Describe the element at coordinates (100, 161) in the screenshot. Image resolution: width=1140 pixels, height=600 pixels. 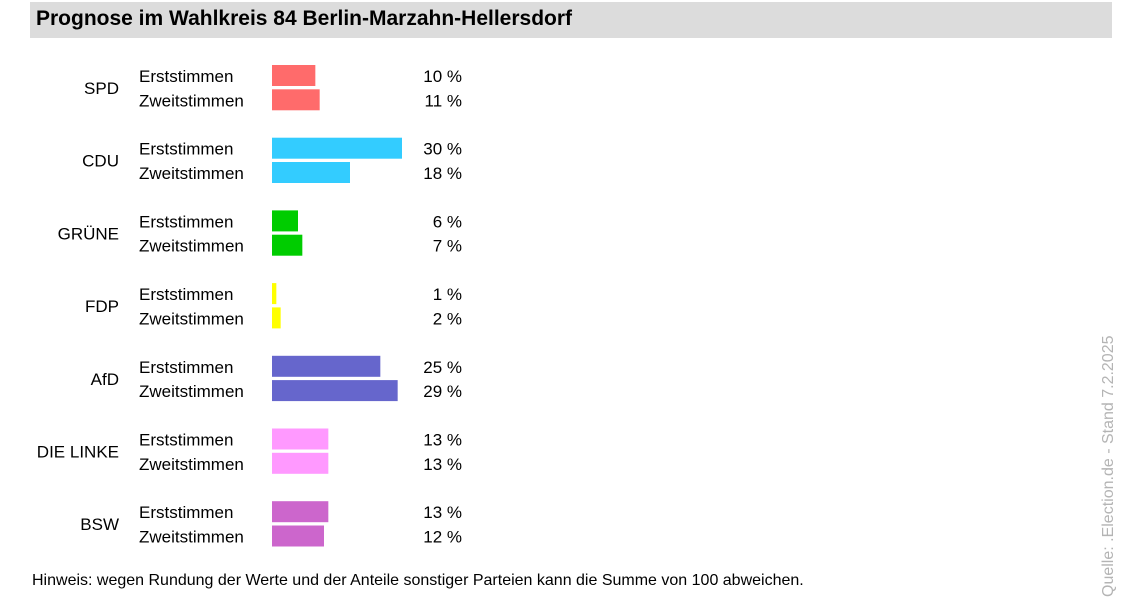
I see `party-label-cdu: CDU` at that location.